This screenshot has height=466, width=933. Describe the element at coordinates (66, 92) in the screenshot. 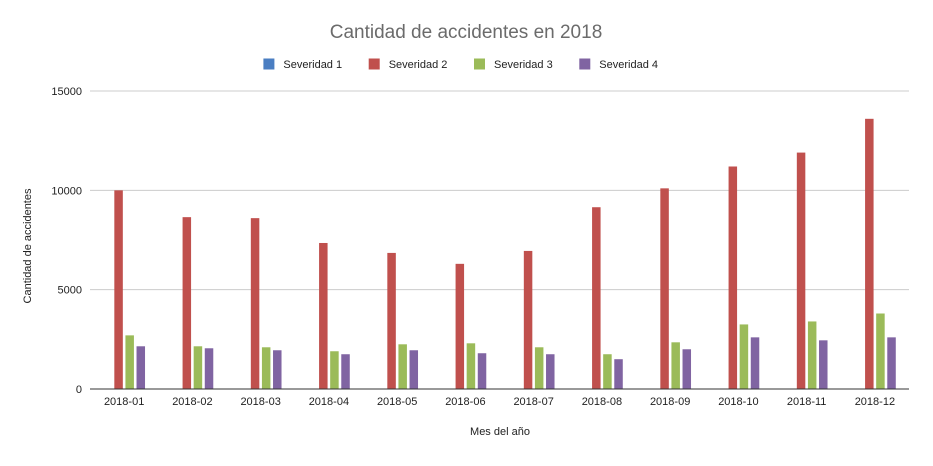

I see `y-tick-label: 15000` at that location.